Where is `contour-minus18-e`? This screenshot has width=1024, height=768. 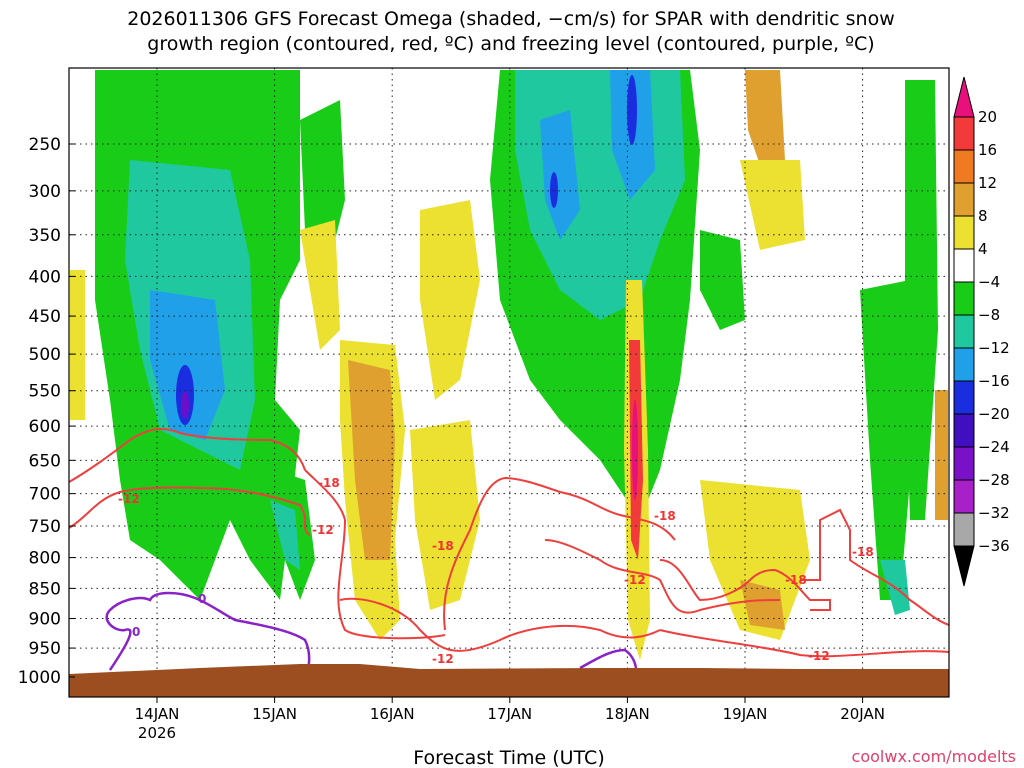 contour-minus18-e is located at coordinates (874, 567).